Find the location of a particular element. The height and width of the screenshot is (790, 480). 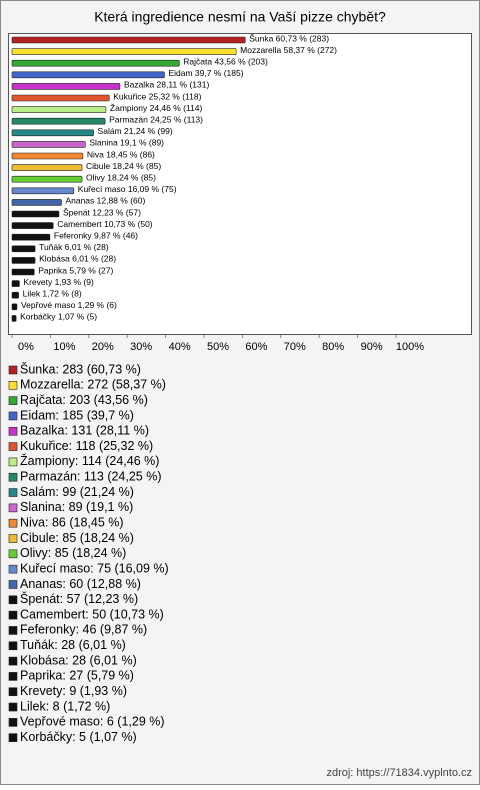

legend-label: Niva: 86 (18,45 %) is located at coordinates (72, 522).